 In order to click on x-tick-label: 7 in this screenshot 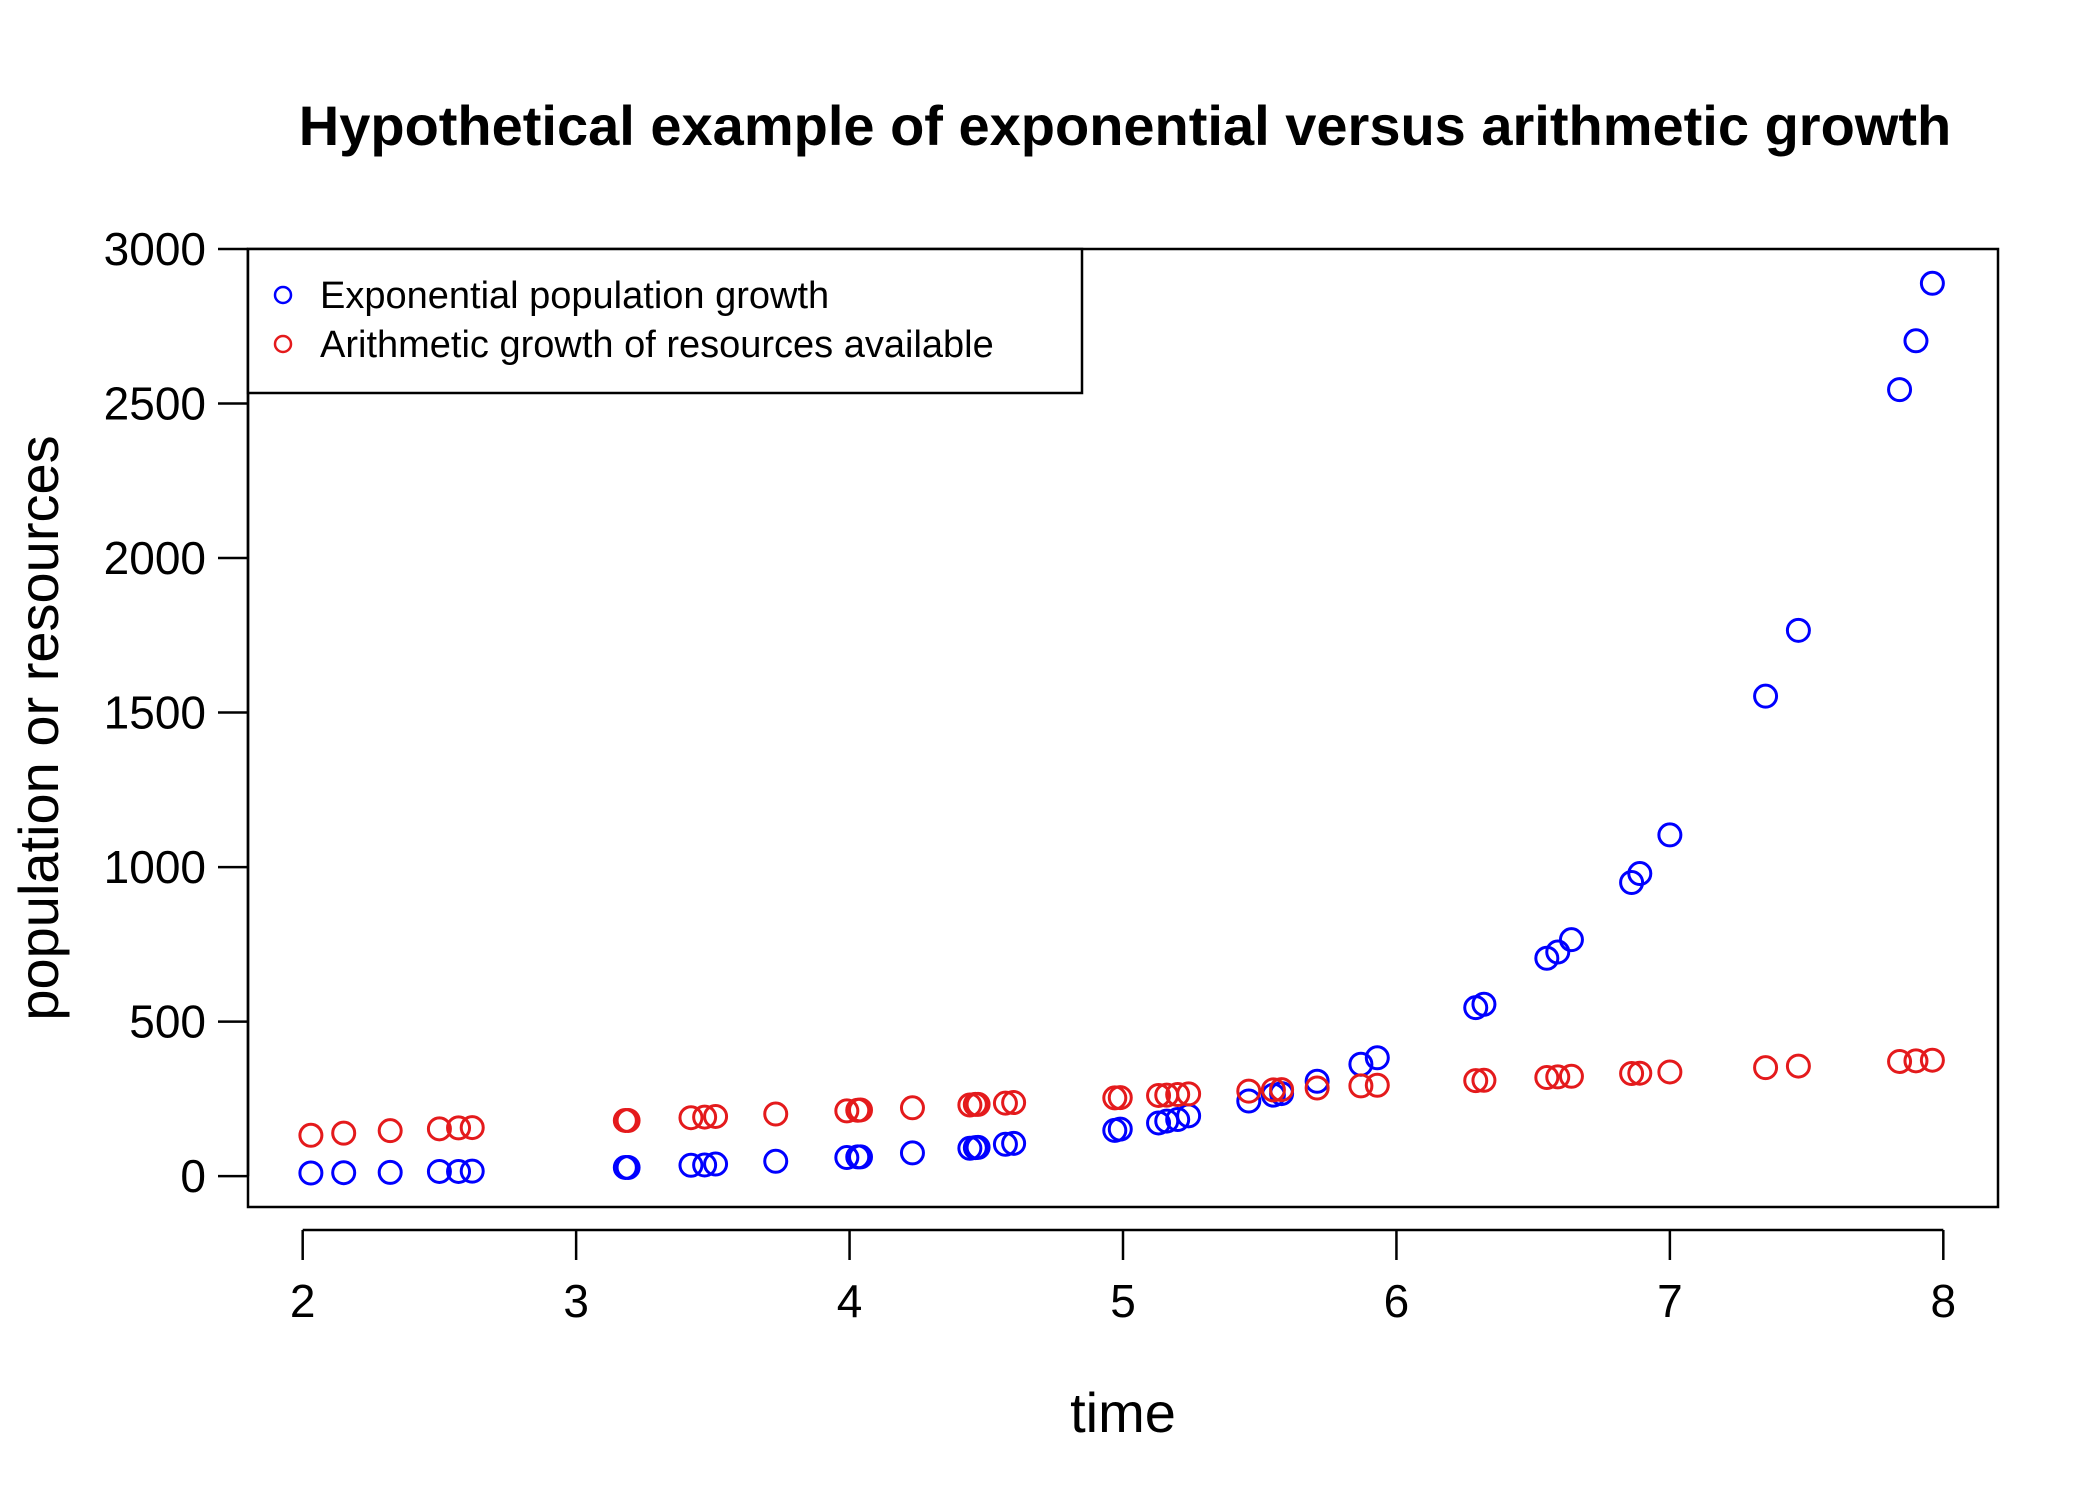, I will do `click(1670, 1301)`.